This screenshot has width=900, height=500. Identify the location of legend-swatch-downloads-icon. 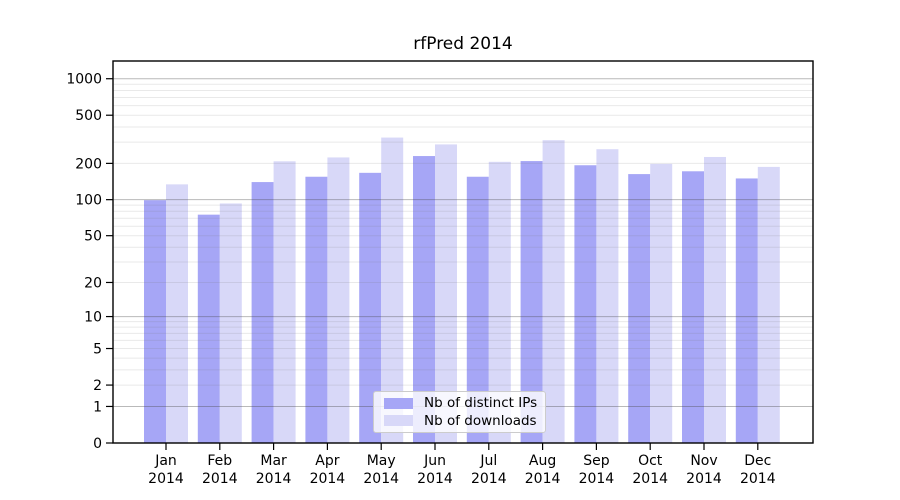
(398, 421).